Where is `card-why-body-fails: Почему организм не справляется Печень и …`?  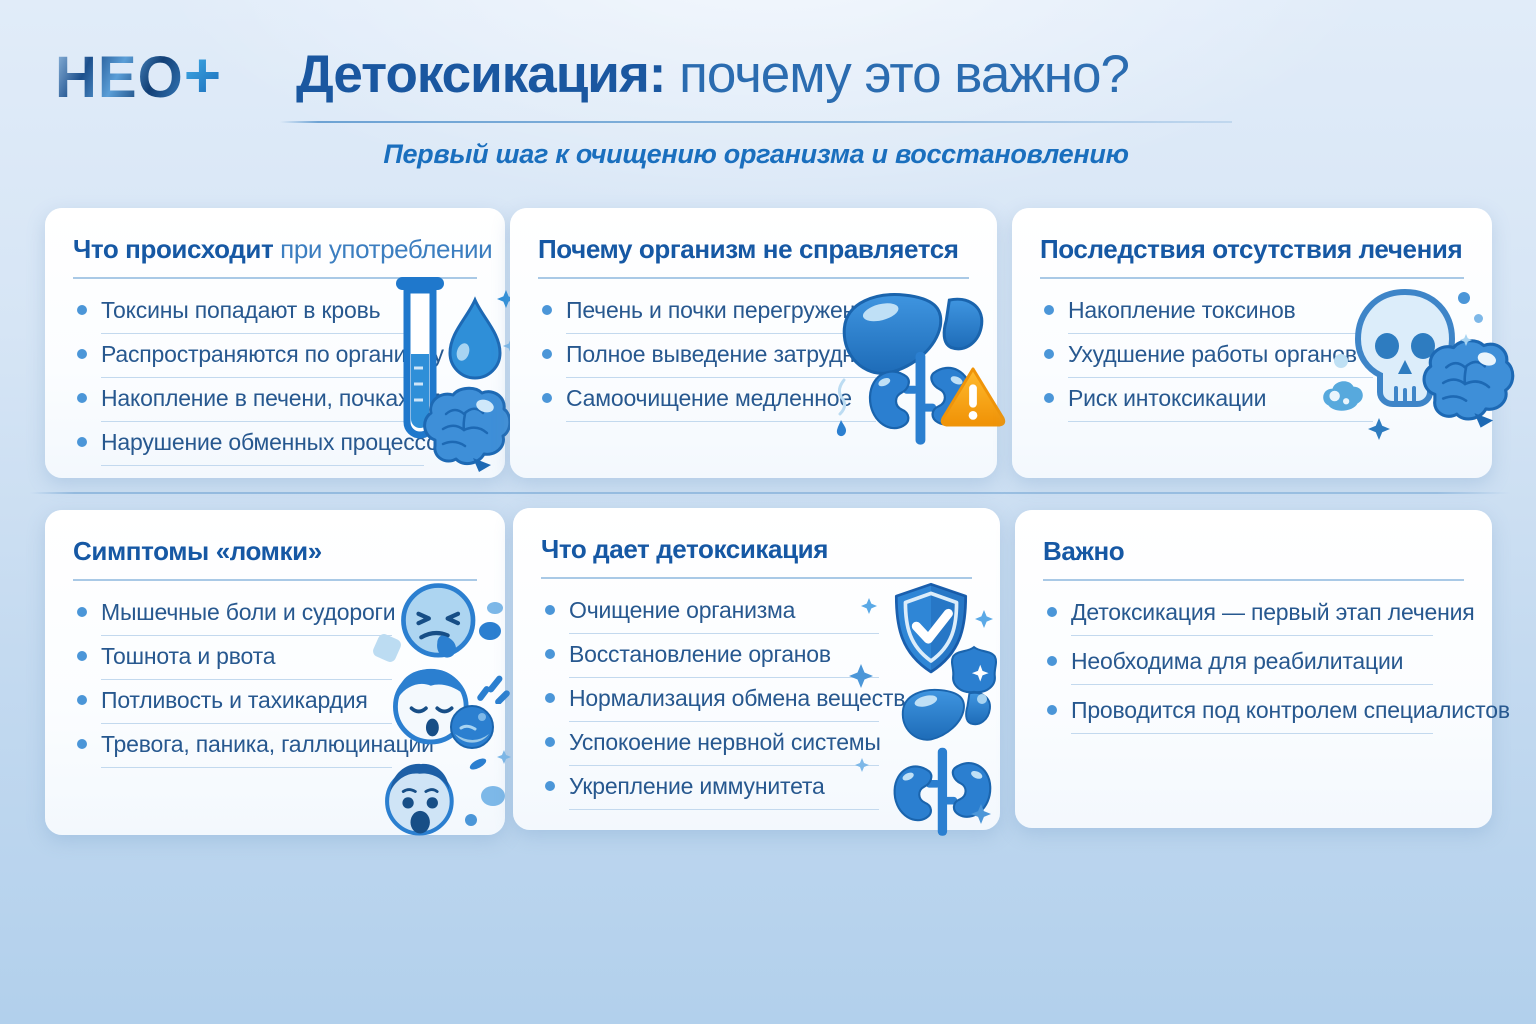 card-why-body-fails: Почему организм не справляется Печень и … is located at coordinates (758, 343).